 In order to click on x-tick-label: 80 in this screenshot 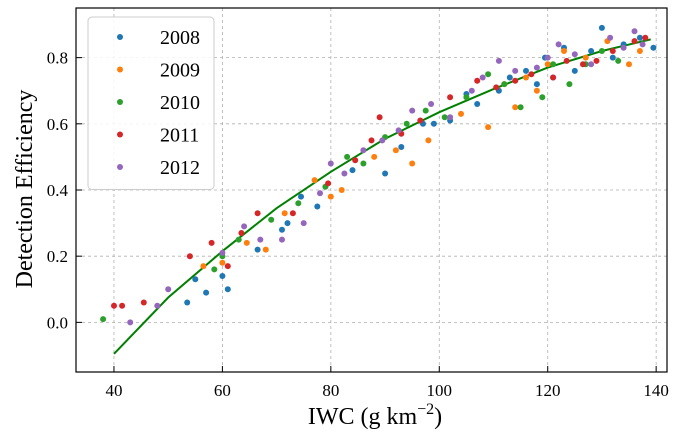, I will do `click(330, 390)`.